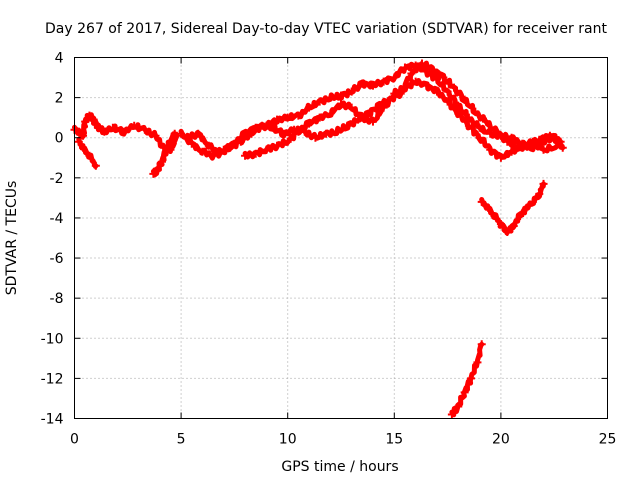  I want to click on y-tick-label: -10, so click(52, 339).